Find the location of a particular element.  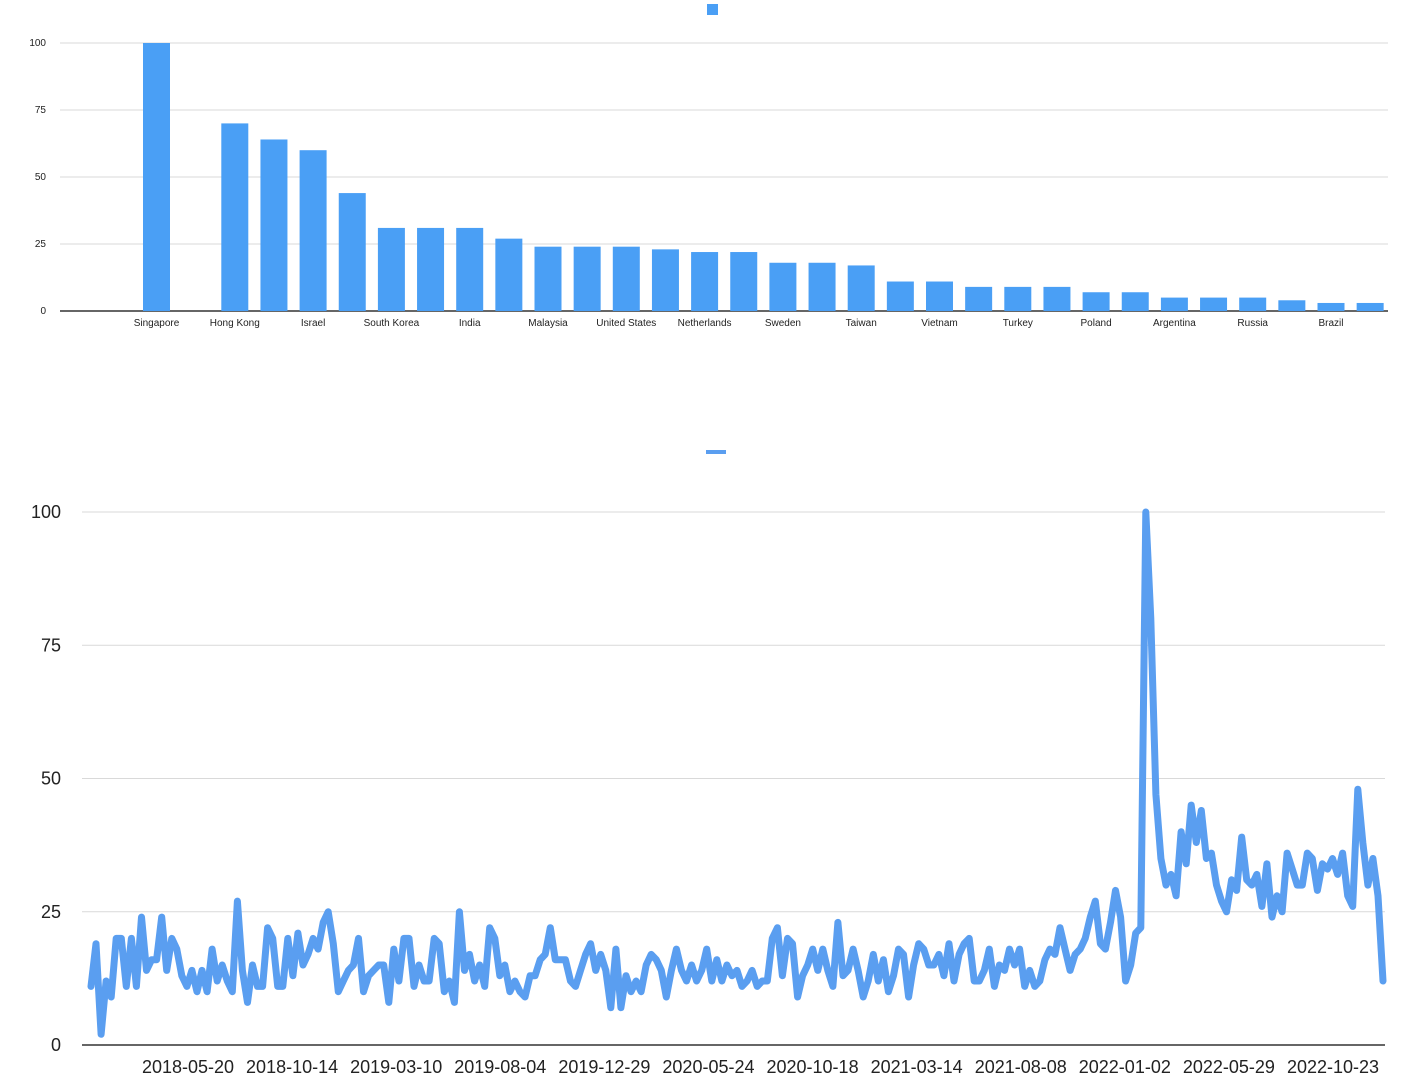

x-tick-label: Vietnam is located at coordinates (939, 323).